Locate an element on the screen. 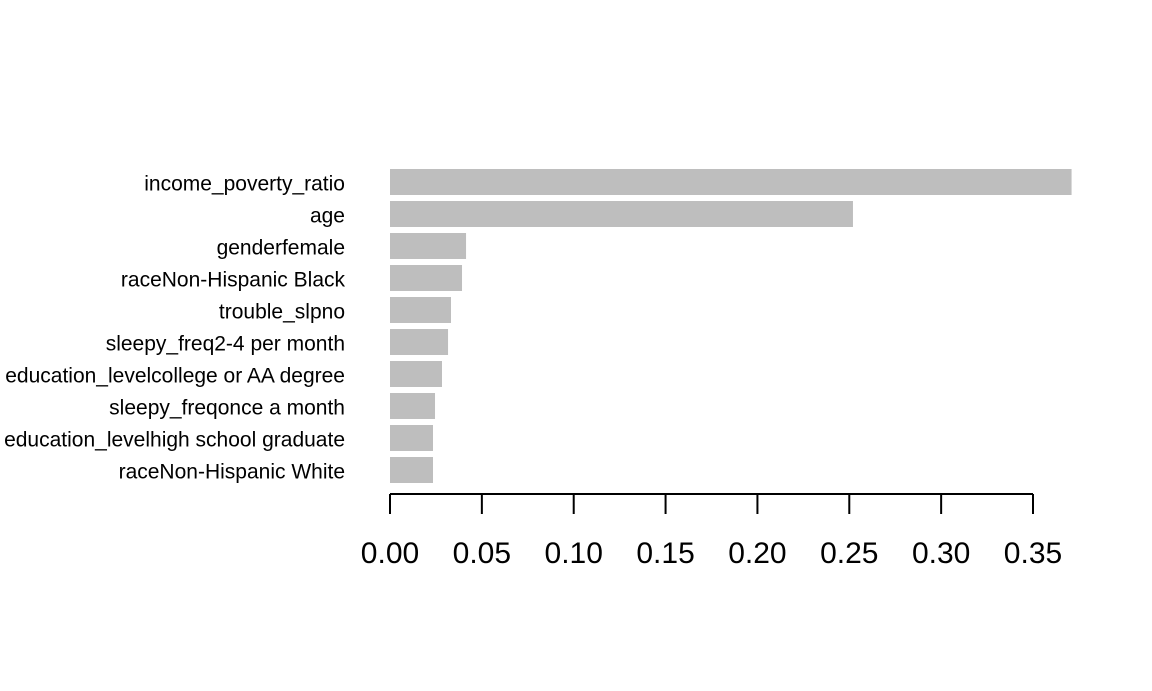  x-tick-label: 0.25 is located at coordinates (849, 553).